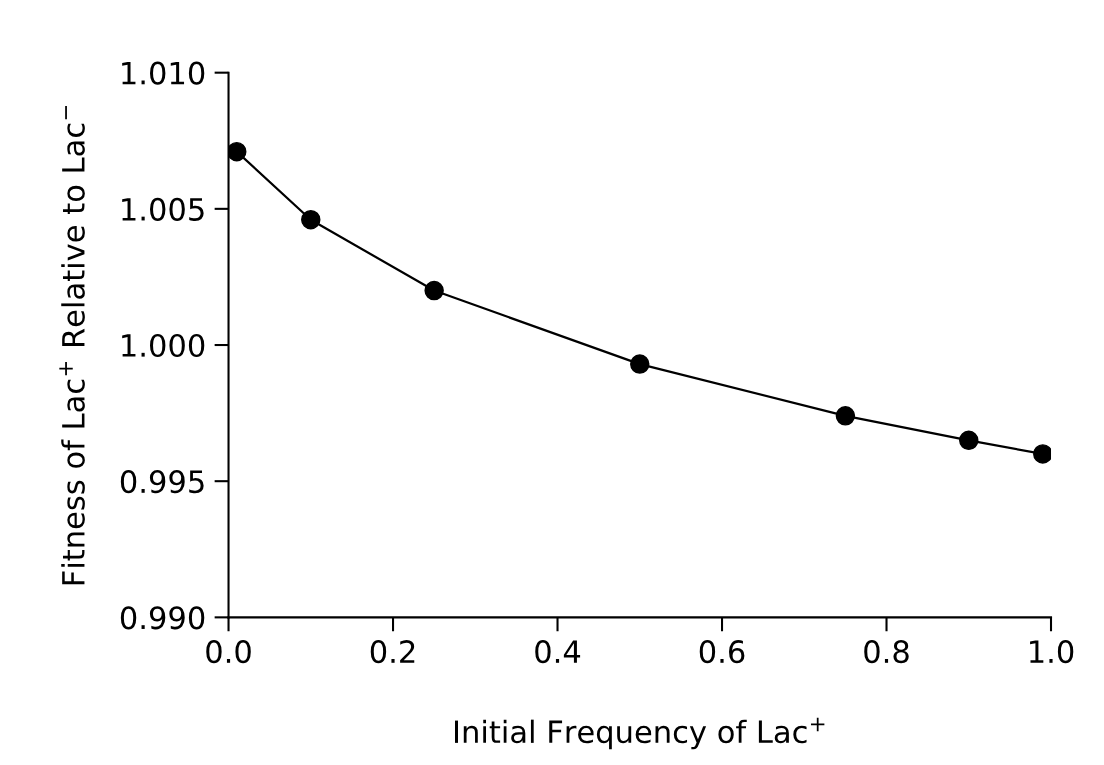  Describe the element at coordinates (722, 652) in the screenshot. I see `x-tick-label: 0.6` at that location.